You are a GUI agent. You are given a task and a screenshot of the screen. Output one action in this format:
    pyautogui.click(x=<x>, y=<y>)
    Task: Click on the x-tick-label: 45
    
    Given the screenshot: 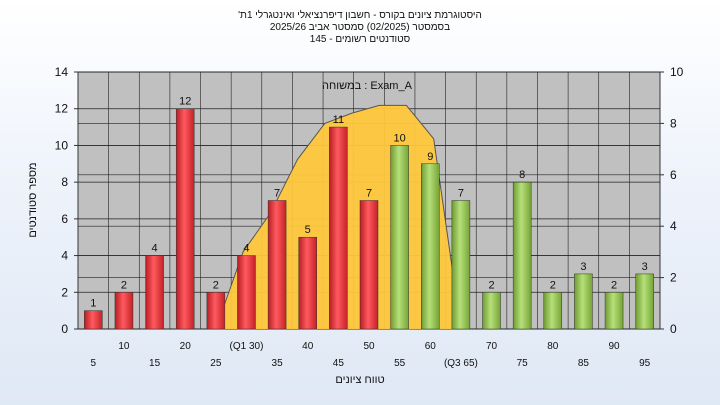 What is the action you would take?
    pyautogui.click(x=339, y=363)
    